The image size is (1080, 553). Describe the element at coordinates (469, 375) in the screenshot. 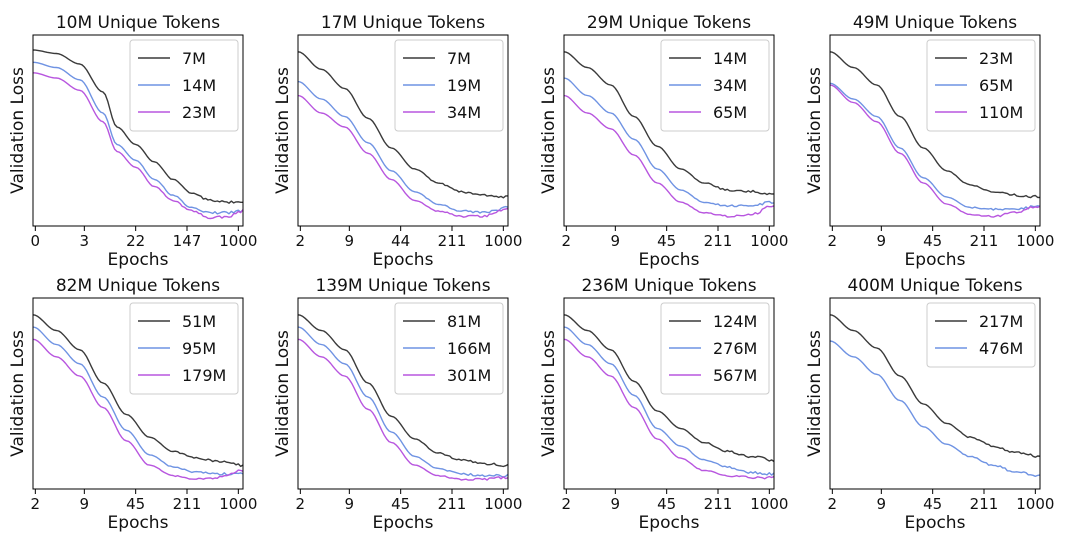

I see `legend-label: 301M` at that location.